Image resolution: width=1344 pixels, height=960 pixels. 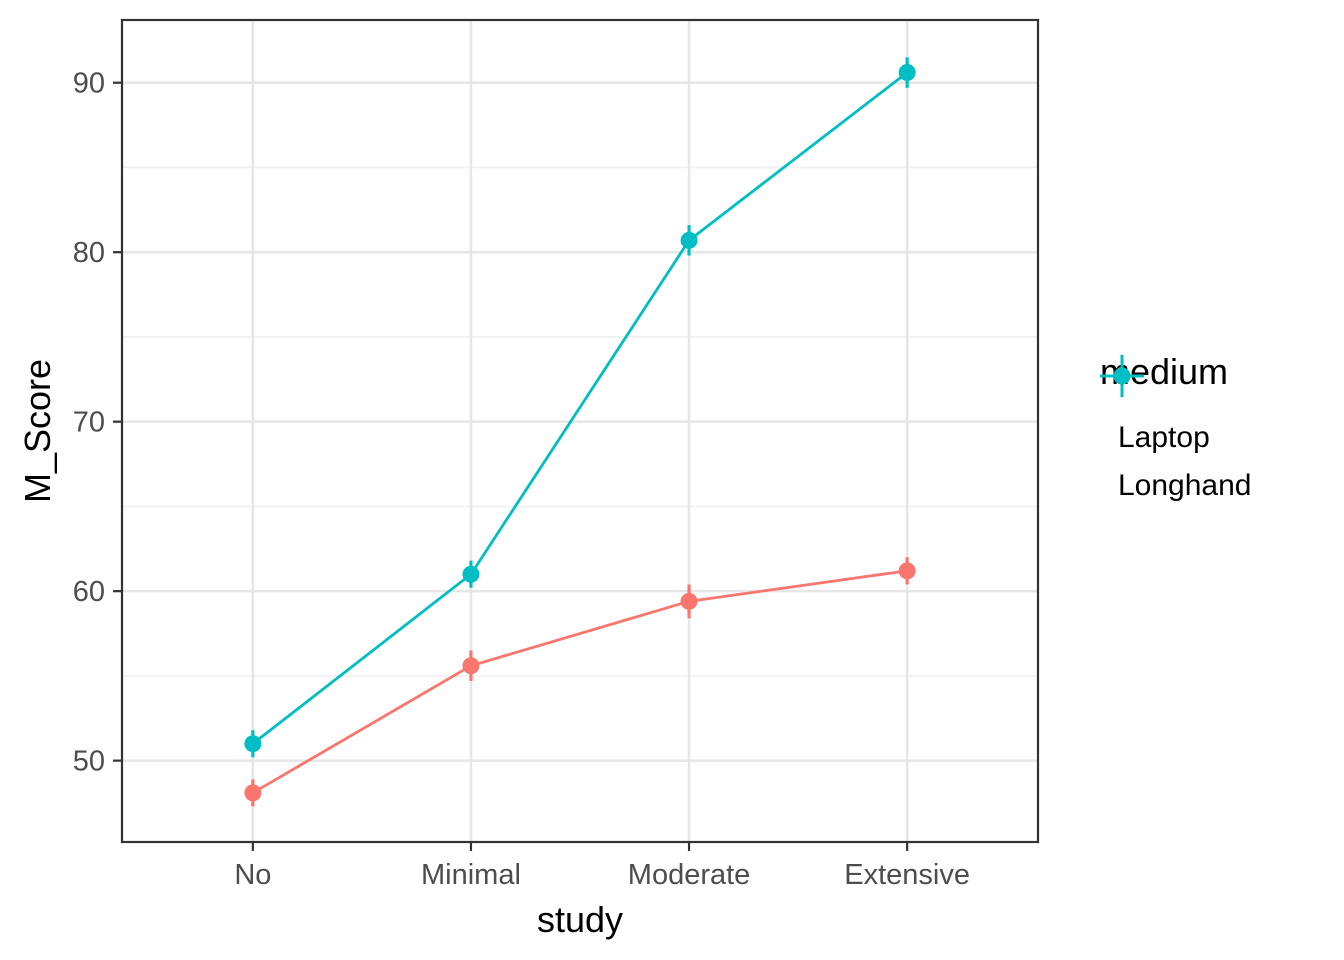 I want to click on x-tick-label: Moderate, so click(x=689, y=875).